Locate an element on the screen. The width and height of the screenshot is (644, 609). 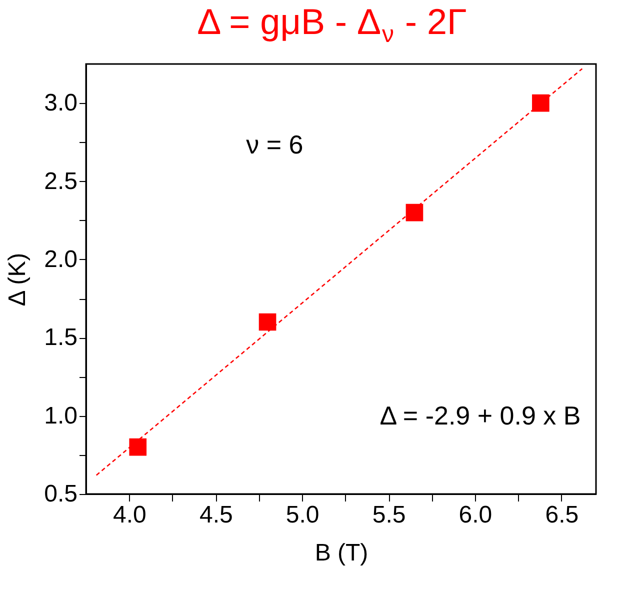
y-axis-title: Δ (K) is located at coordinates (18, 279).